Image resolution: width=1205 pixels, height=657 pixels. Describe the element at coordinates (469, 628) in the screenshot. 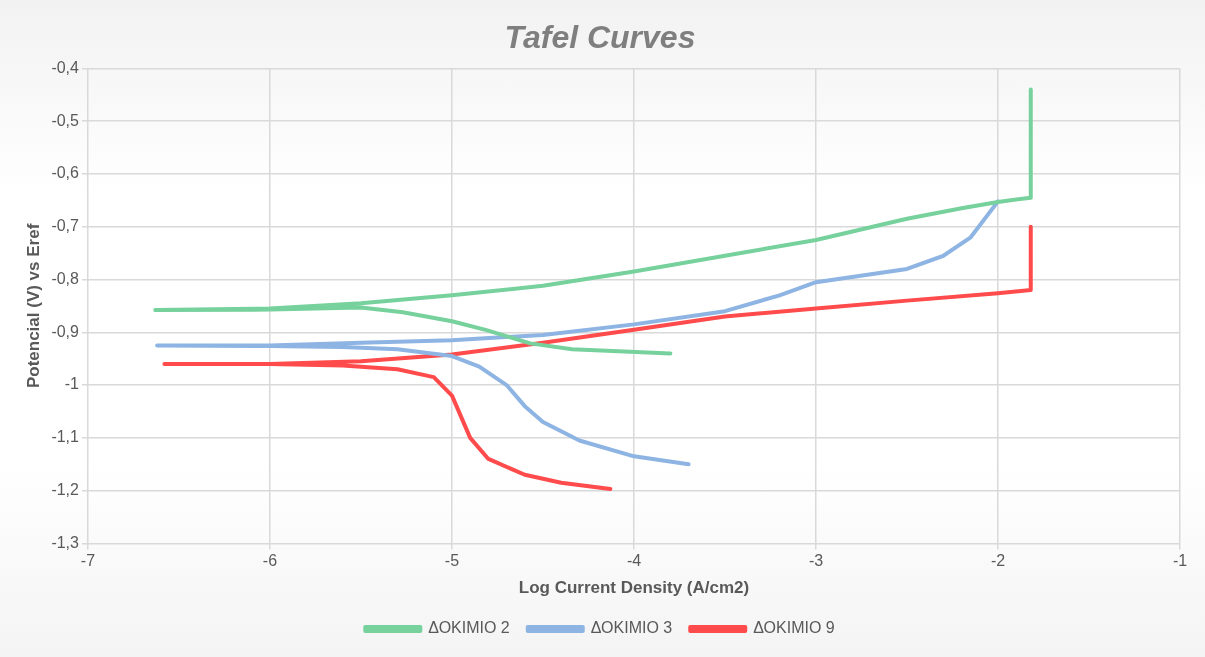

I see `legend-label: ΔΟΚΙΜΙΟ 2` at that location.